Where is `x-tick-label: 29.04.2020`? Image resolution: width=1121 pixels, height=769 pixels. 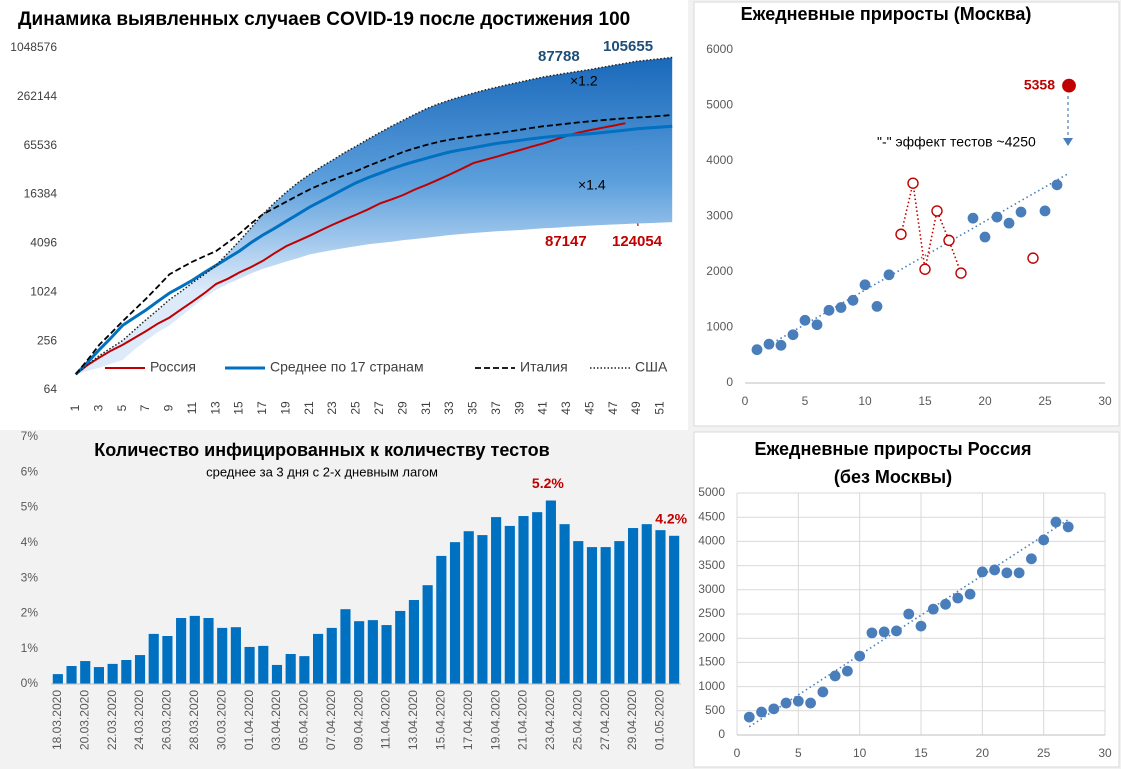
x-tick-label: 29.04.2020 is located at coordinates (632, 720).